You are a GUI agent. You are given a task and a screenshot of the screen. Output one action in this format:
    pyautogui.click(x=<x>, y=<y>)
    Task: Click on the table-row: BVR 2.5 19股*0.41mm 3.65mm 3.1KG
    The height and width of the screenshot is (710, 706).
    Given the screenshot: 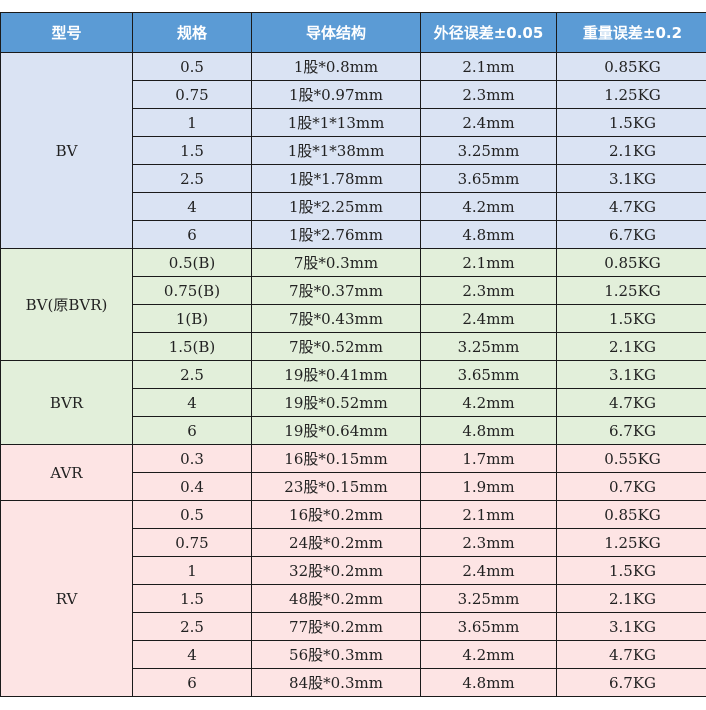 What is the action you would take?
    pyautogui.click(x=353, y=402)
    